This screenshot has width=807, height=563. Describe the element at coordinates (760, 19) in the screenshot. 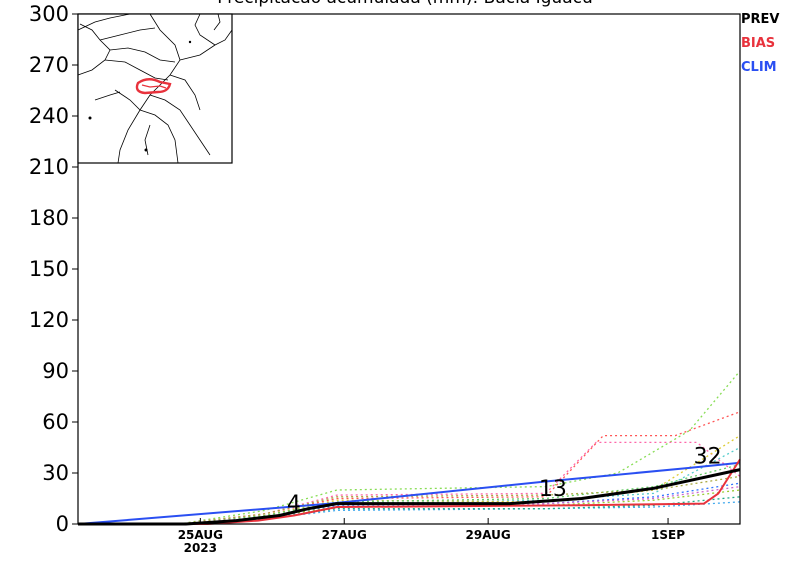

I see `legend-prev: PREV` at that location.